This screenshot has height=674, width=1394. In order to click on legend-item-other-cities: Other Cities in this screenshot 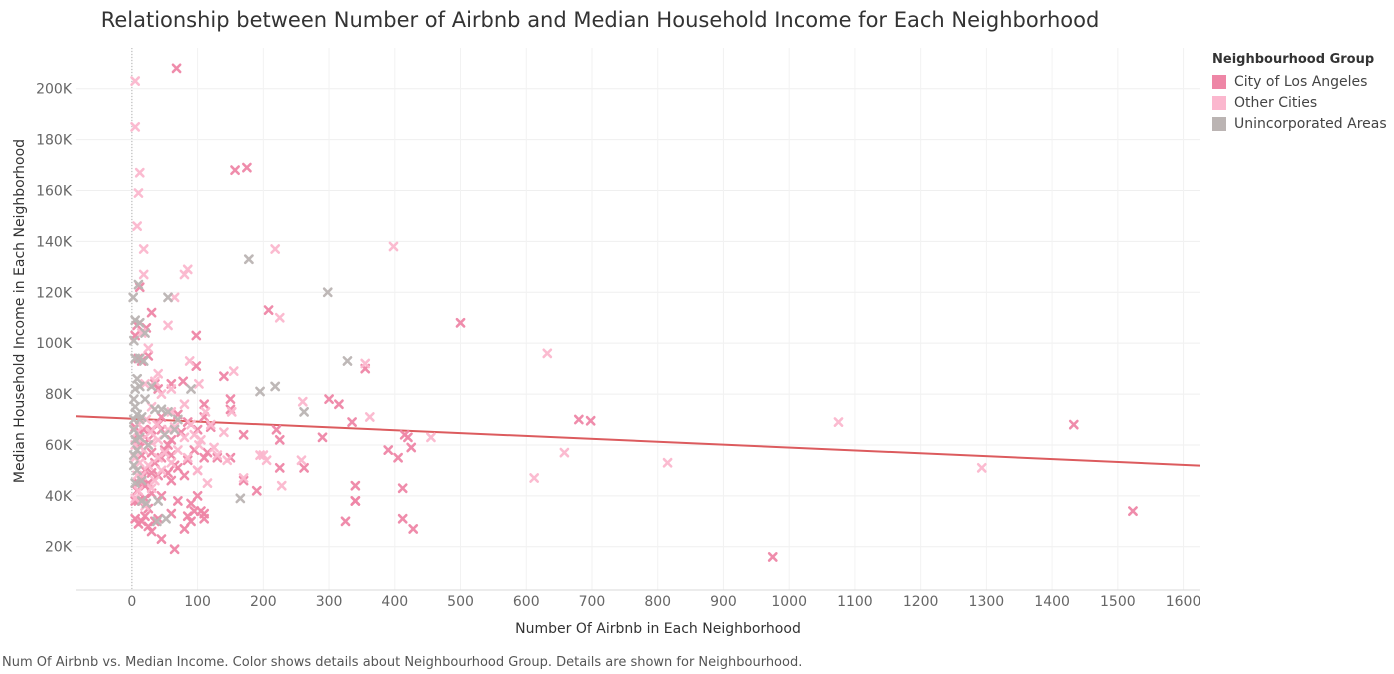, I will do `click(1299, 102)`.